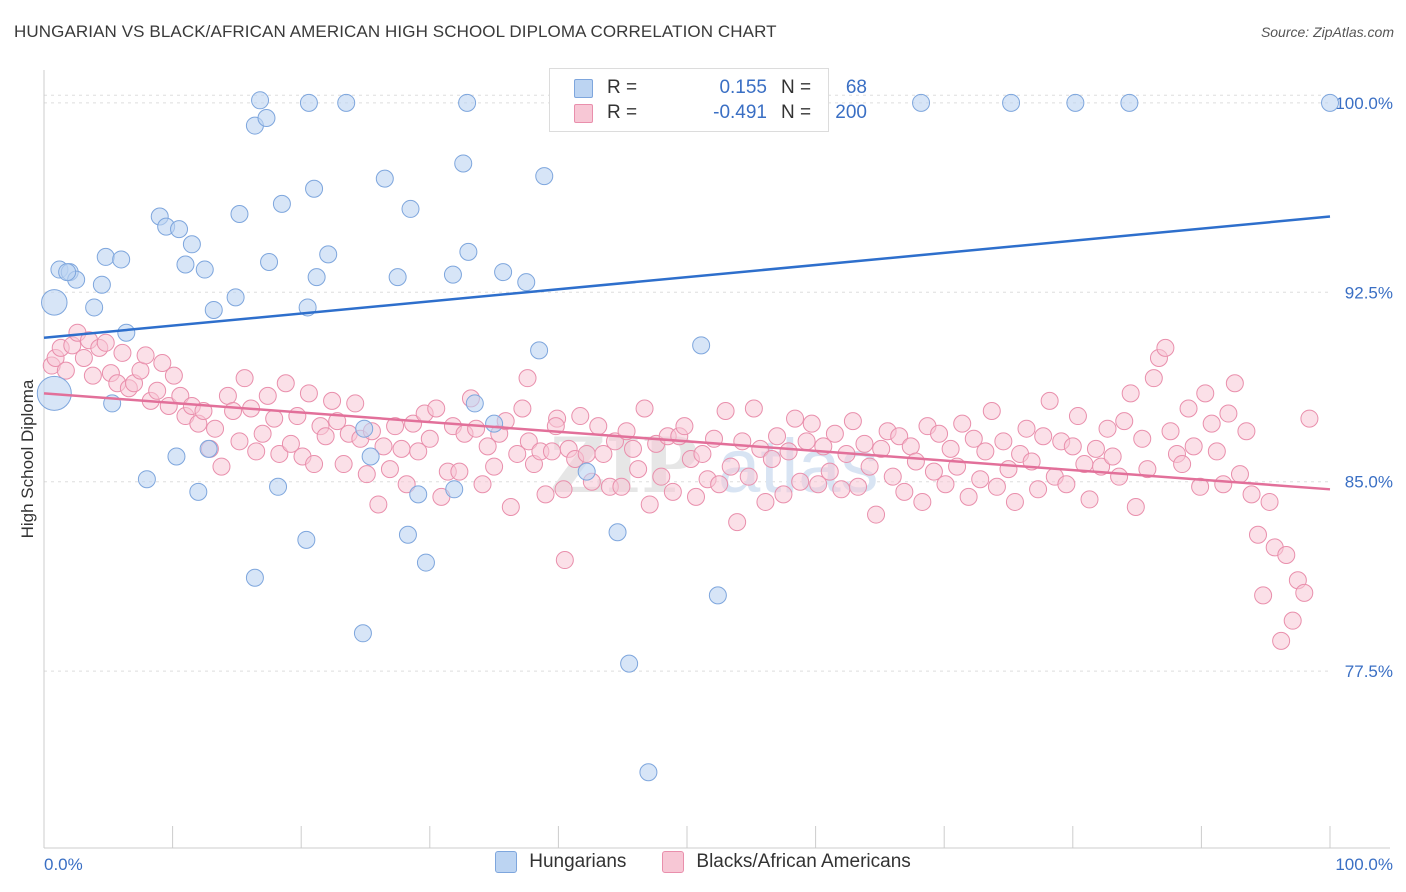 This screenshot has width=1406, height=892. Describe the element at coordinates (1369, 482) in the screenshot. I see `y-tick-label: 85.0%` at that location.